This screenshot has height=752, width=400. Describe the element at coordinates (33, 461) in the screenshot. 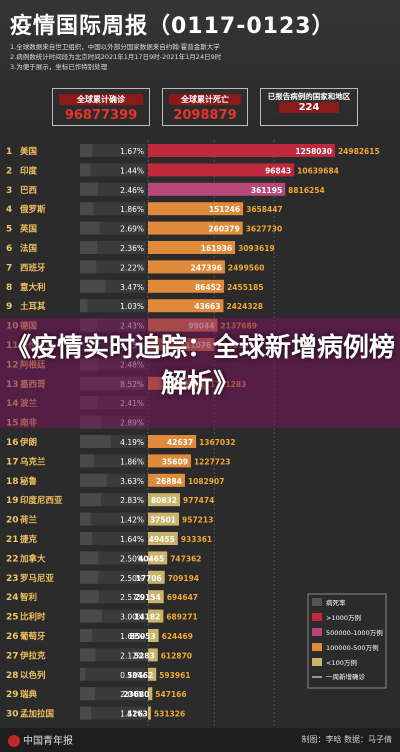

I see `country-label: 乌克兰` at that location.